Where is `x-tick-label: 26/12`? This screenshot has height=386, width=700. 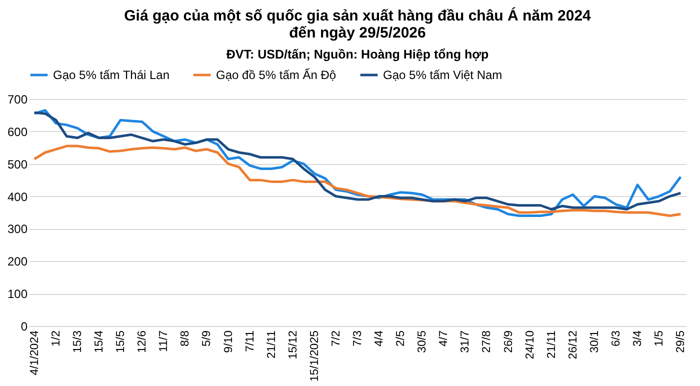 x-tick-label: 26/12 is located at coordinates (573, 345).